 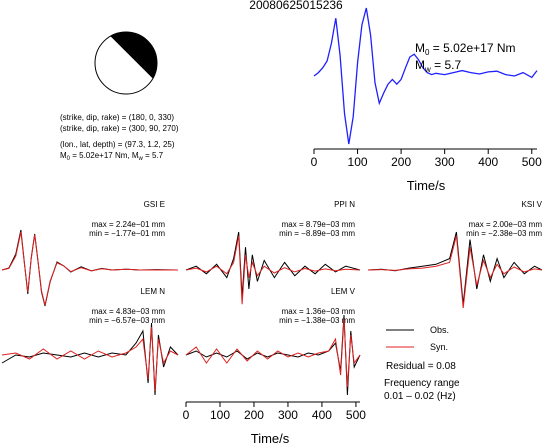 What do you see at coordinates (129, 311) in the screenshot?
I see `trace-max-label: max = 4.83e−03 mm` at bounding box center [129, 311].